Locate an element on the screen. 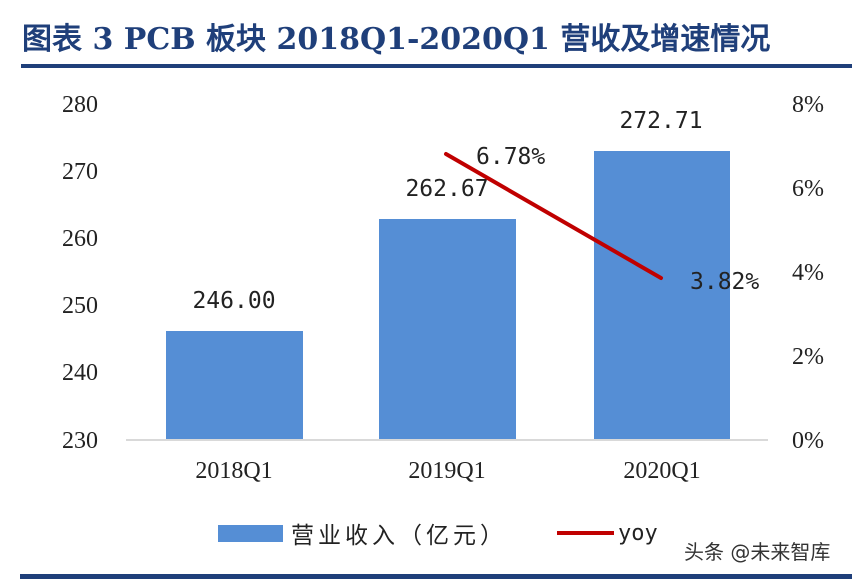 This screenshot has height=579, width=866. bottom-rule is located at coordinates (436, 576).